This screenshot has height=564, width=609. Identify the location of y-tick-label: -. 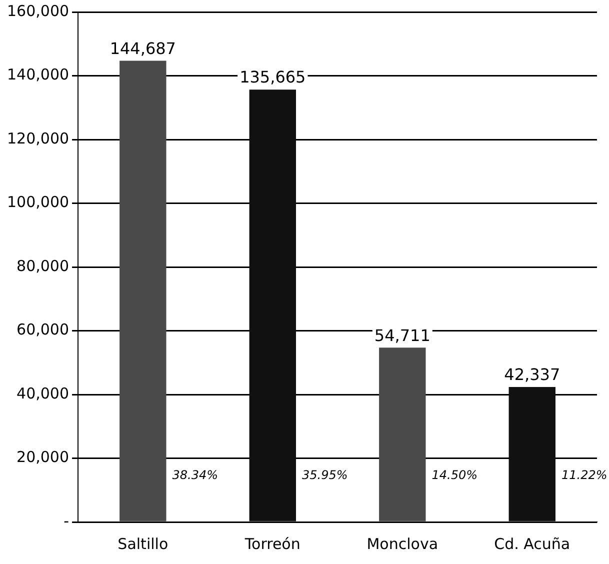
(67, 521).